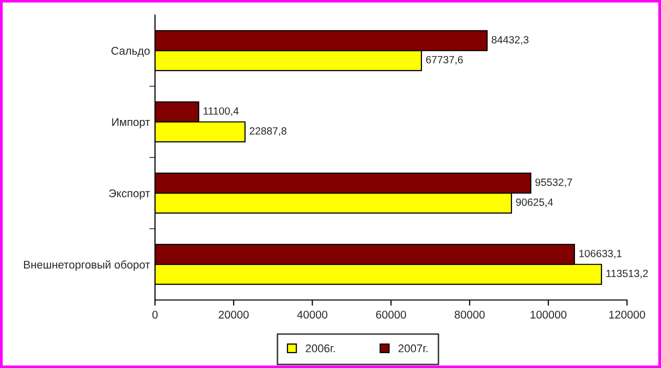  Describe the element at coordinates (391, 314) in the screenshot. I see `x-tick-label: 60000` at that location.